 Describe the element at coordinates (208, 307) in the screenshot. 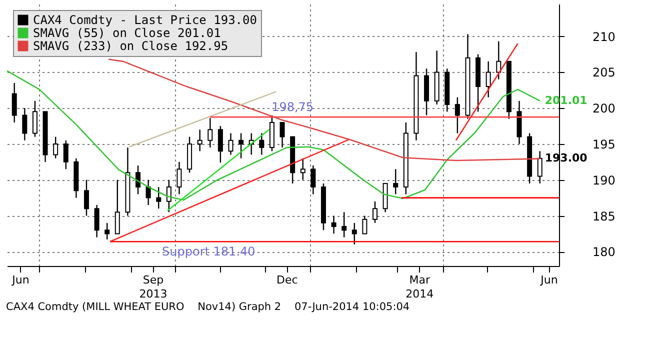

I see `text: CAX4 Comdty (MILL WHEAT EURO Nov14) Graph 2 07-Jun-2014 10:05:04` at that location.